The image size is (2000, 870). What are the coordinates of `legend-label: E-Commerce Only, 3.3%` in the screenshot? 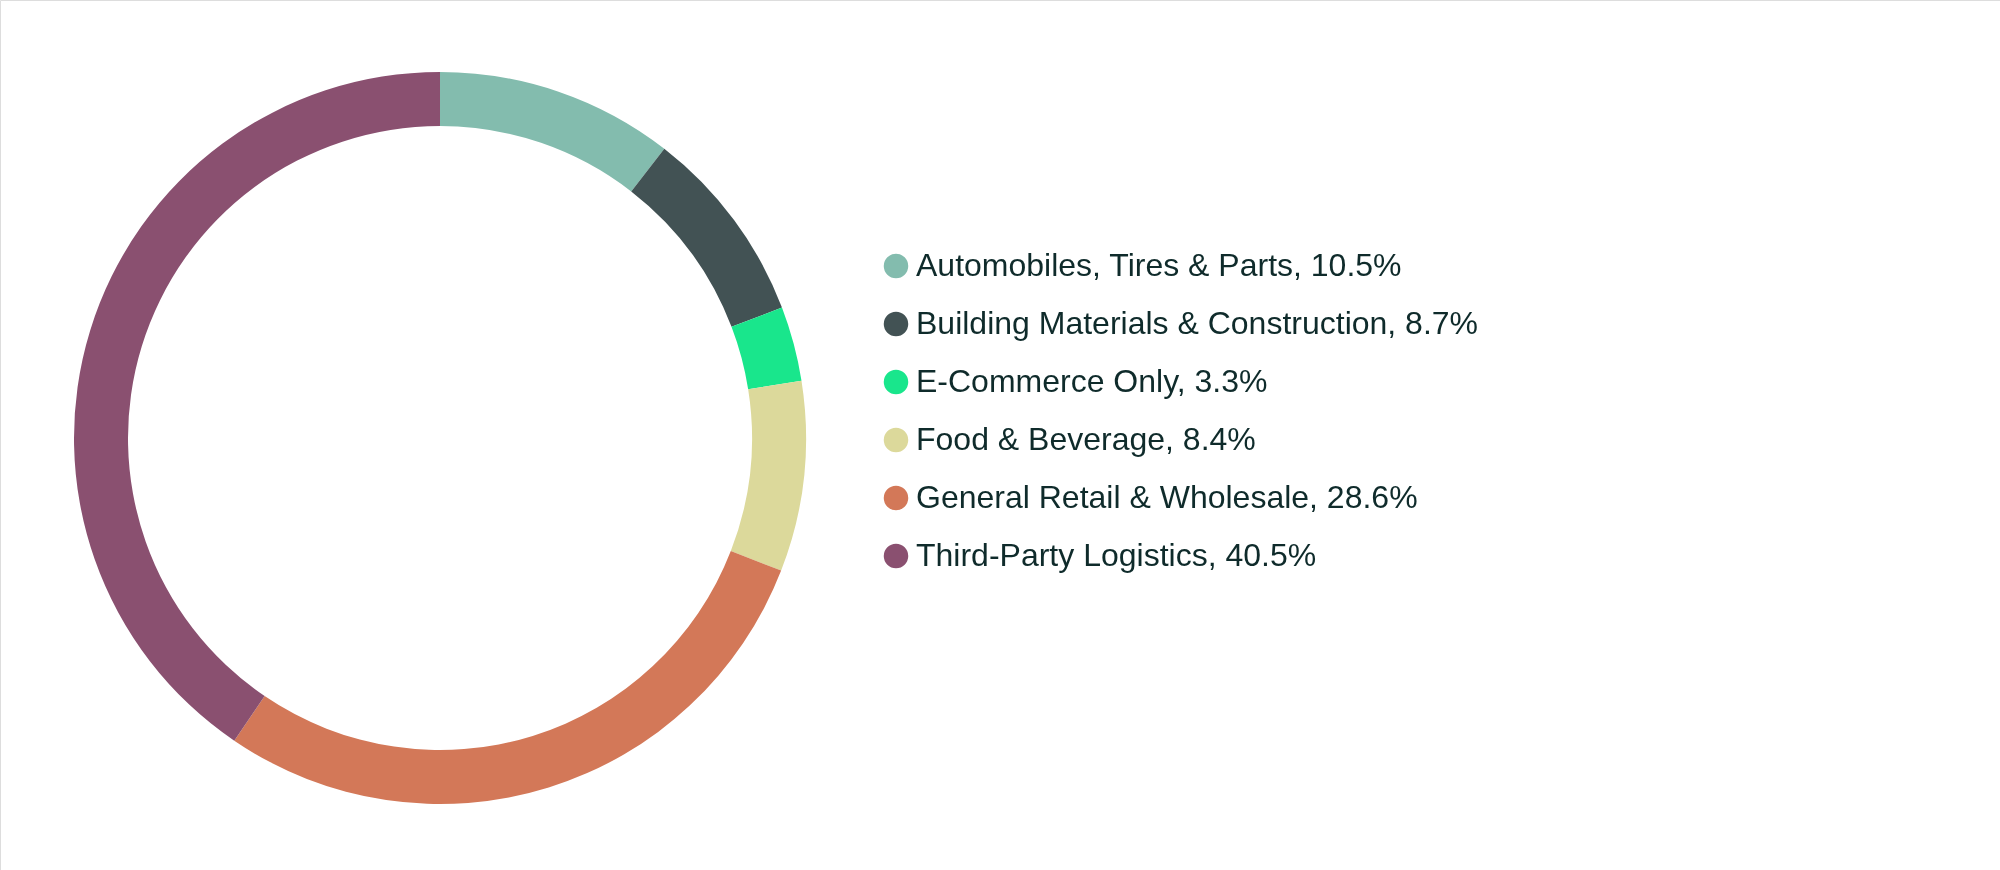 It's located at (1092, 381).